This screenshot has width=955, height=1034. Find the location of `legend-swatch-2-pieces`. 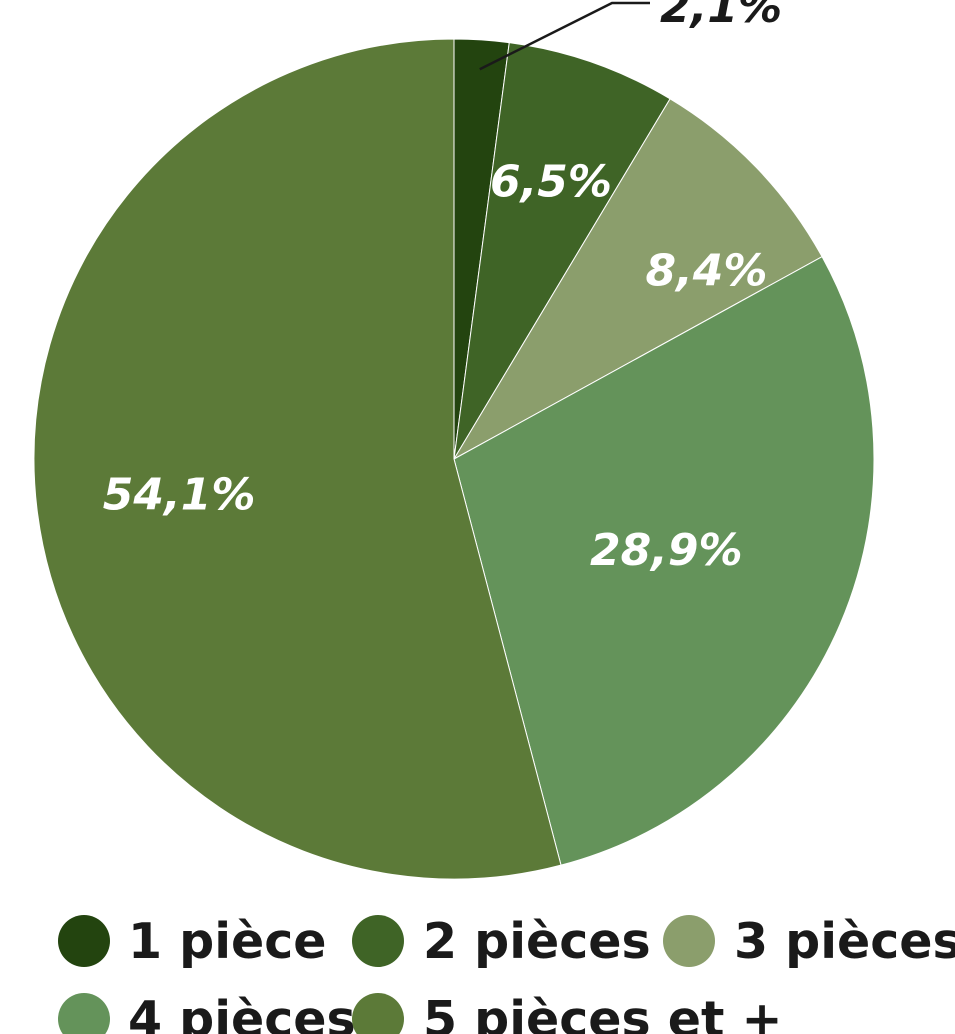

legend-swatch-2-pieces is located at coordinates (378, 941).